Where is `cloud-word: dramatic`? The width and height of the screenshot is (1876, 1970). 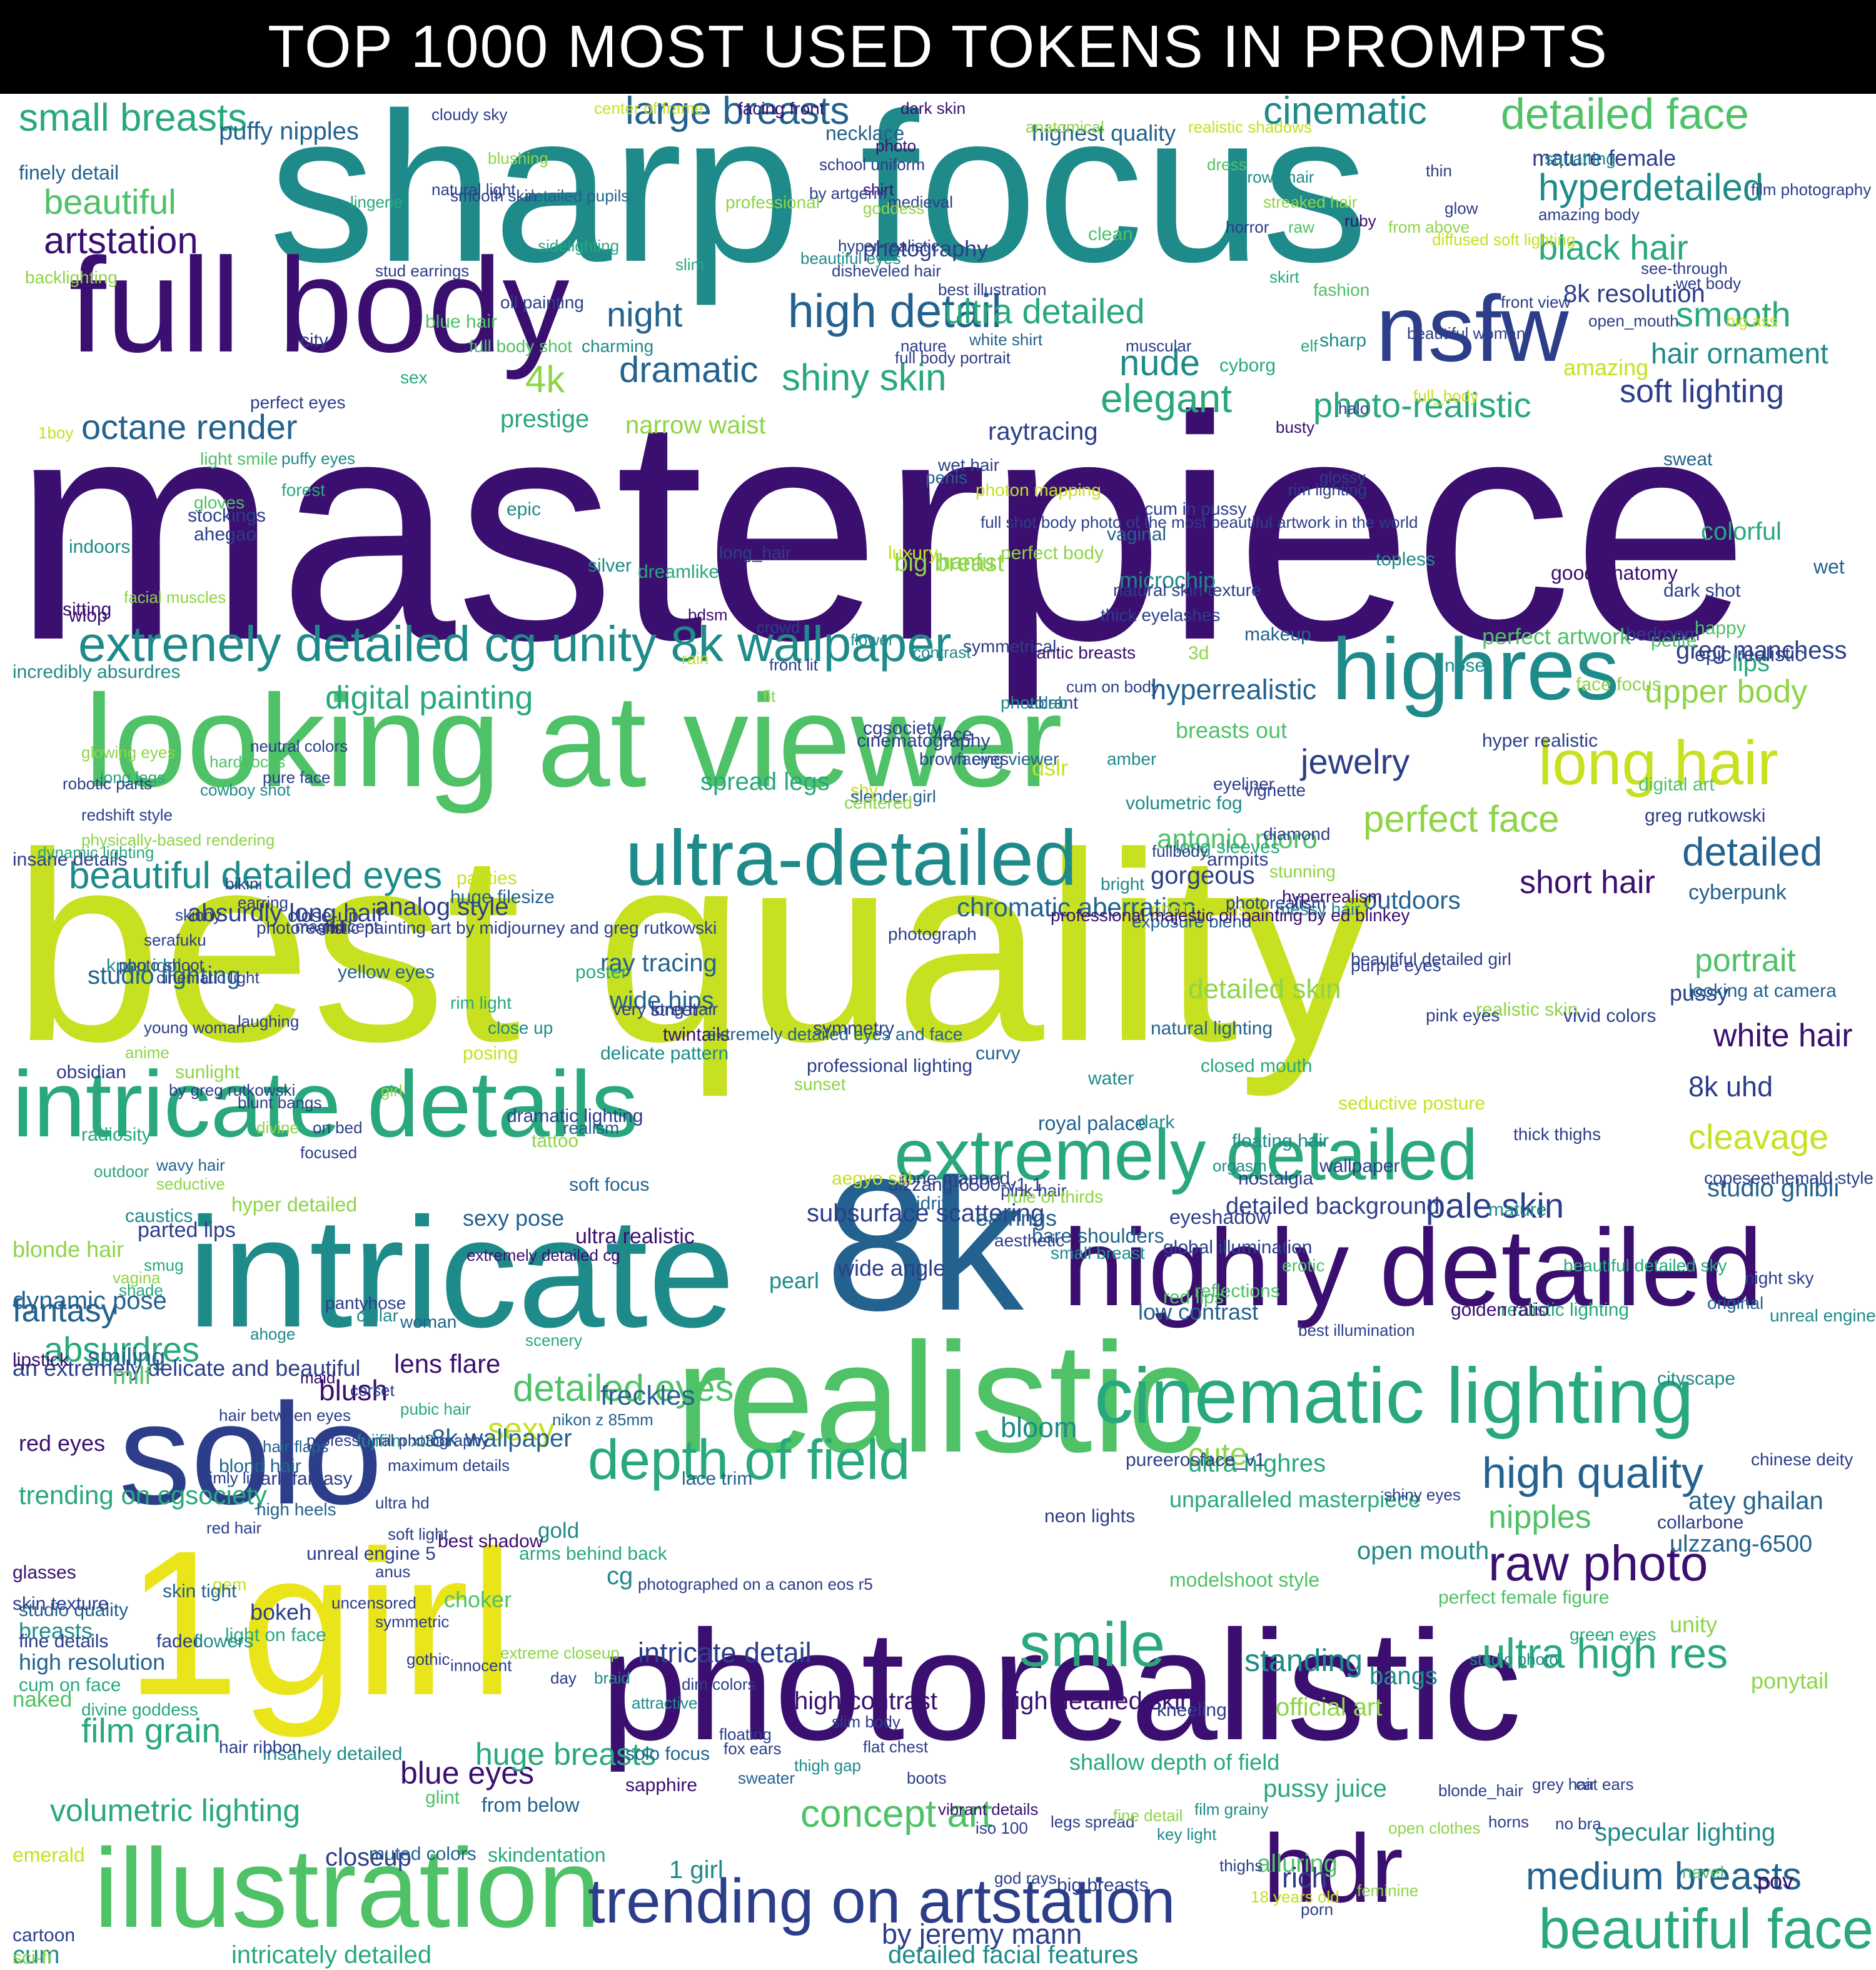
cloud-word: dramatic is located at coordinates (689, 370).